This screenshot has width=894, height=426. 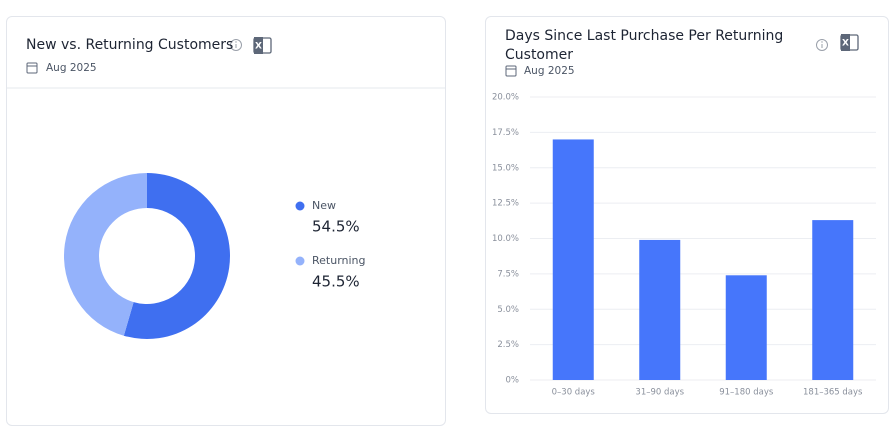 I want to click on x-tick-label: 0–30 days, so click(x=574, y=393).